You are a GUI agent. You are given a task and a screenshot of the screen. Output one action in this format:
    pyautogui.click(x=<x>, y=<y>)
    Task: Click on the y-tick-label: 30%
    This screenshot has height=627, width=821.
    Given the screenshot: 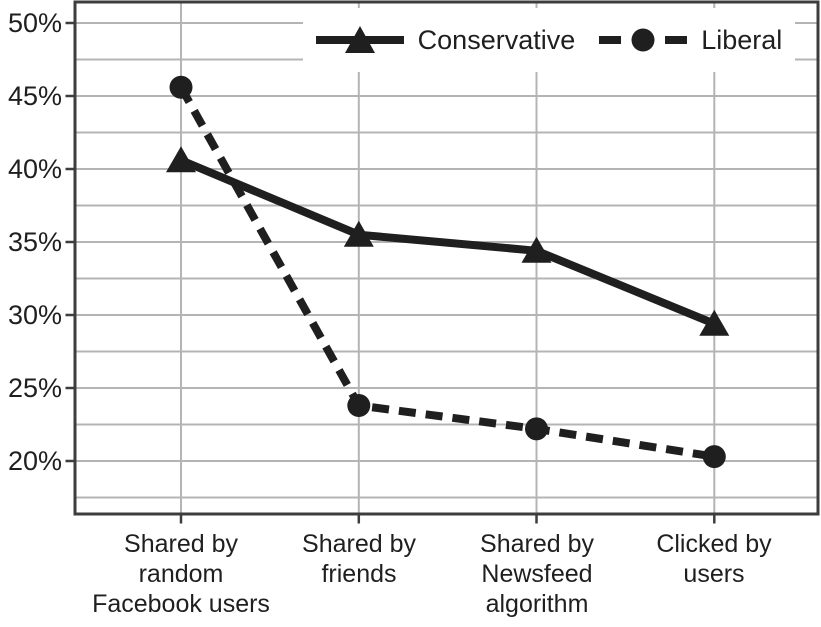 What is the action you would take?
    pyautogui.click(x=34, y=315)
    